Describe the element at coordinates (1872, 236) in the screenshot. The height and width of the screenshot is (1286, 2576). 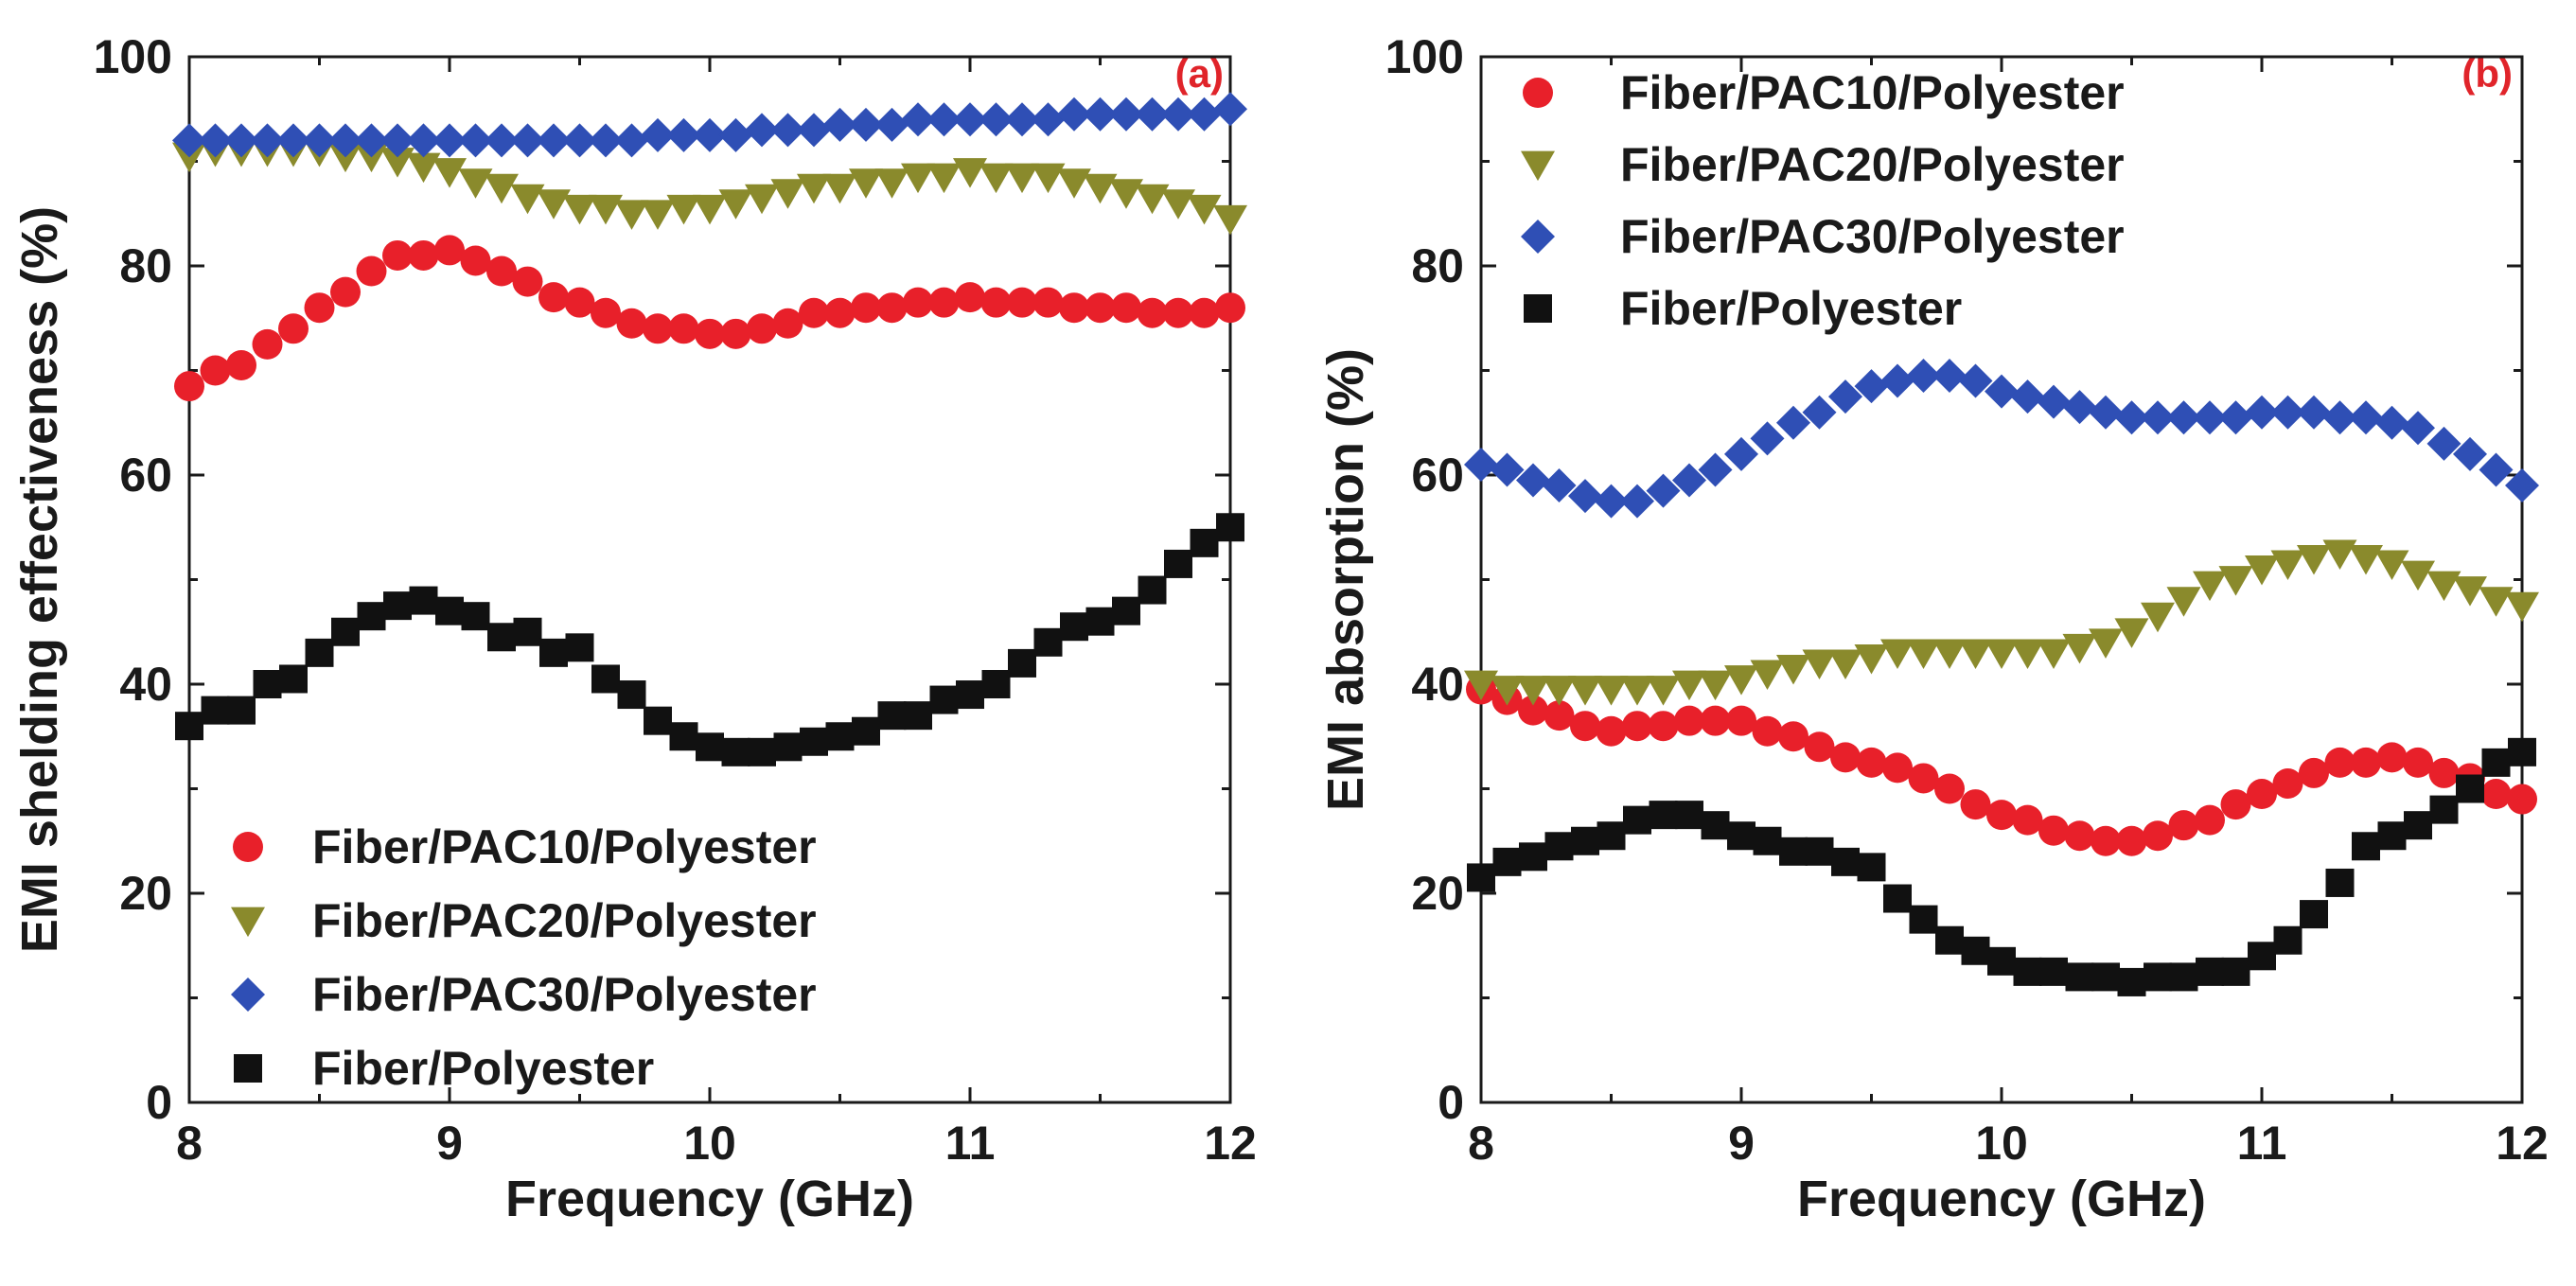
I see `legend-label: Fiber/PAC30/Polyester` at that location.